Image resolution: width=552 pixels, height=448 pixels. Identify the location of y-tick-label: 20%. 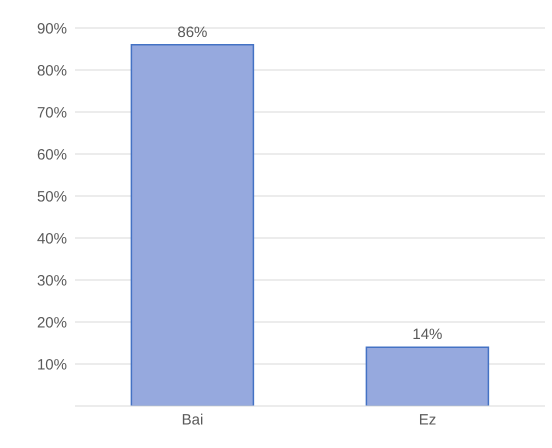
(51, 323).